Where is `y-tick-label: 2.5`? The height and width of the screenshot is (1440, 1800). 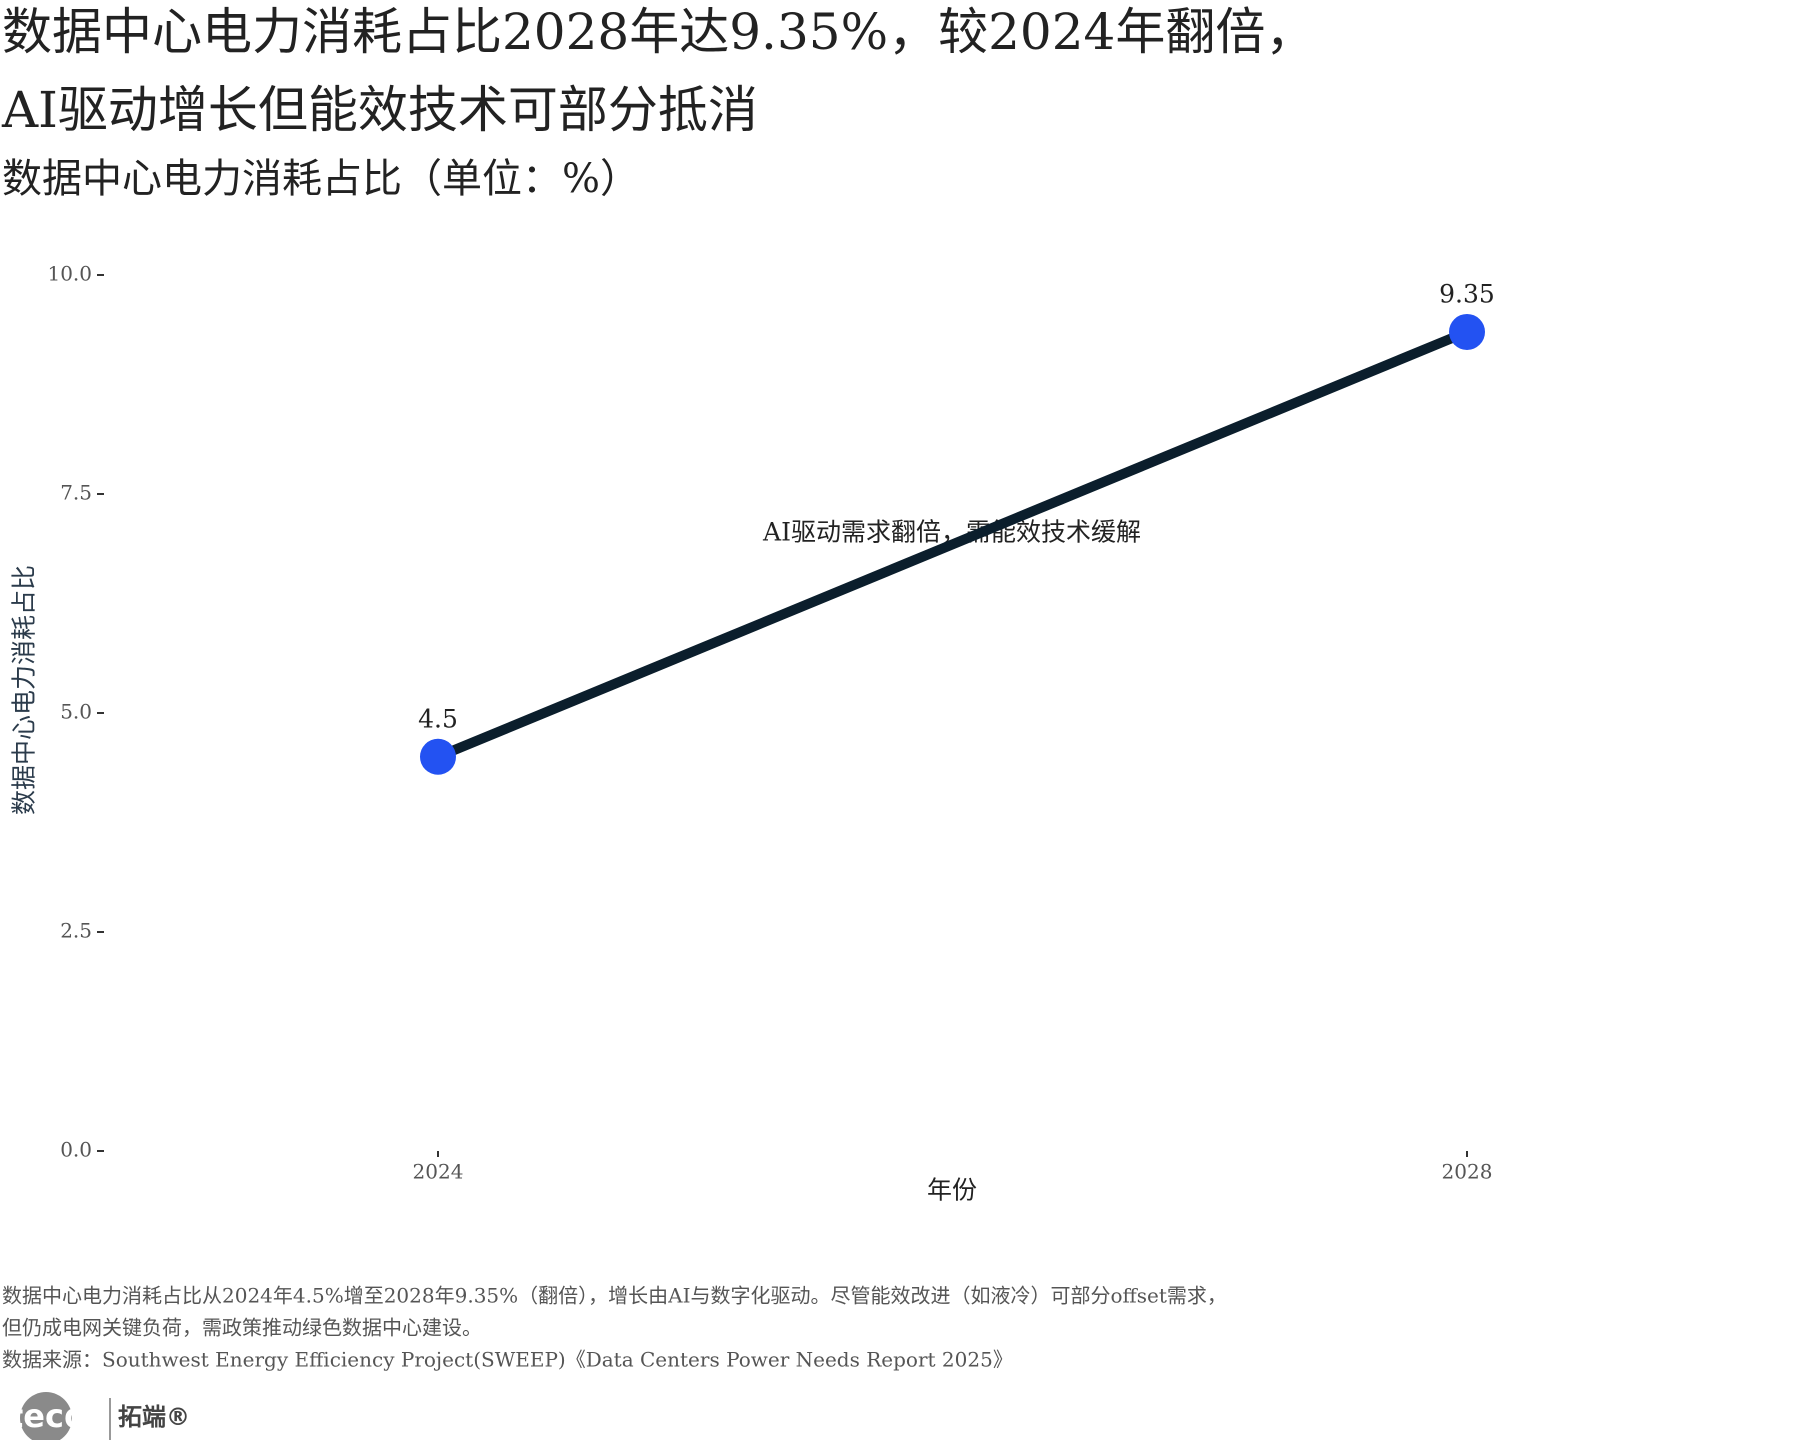 y-tick-label: 2.5 is located at coordinates (76, 931).